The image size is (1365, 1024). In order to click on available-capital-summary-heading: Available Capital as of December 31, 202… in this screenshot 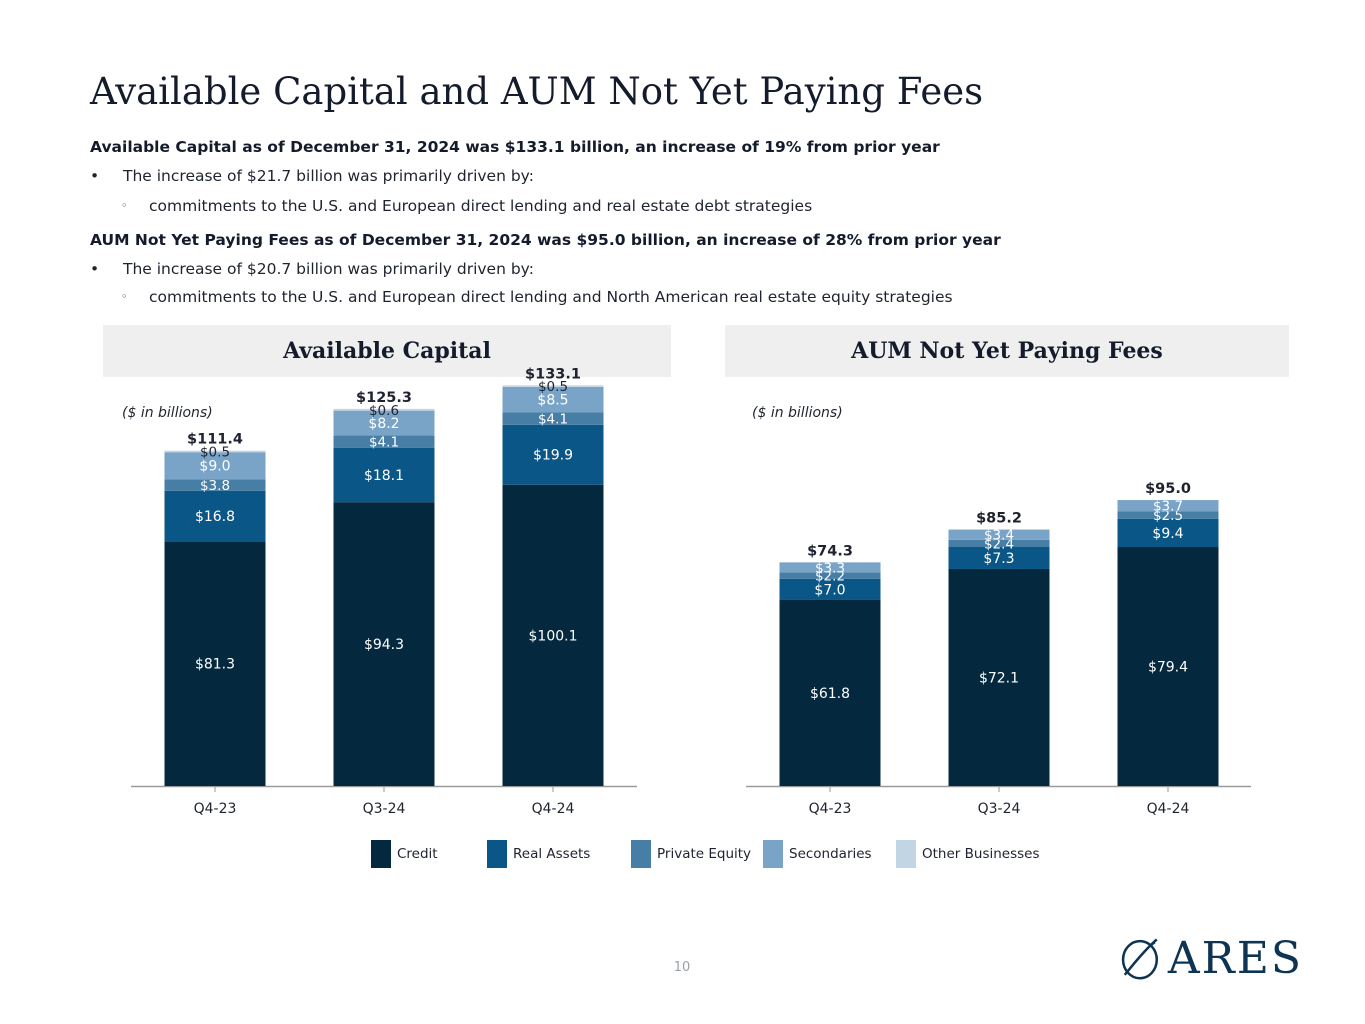, I will do `click(515, 147)`.